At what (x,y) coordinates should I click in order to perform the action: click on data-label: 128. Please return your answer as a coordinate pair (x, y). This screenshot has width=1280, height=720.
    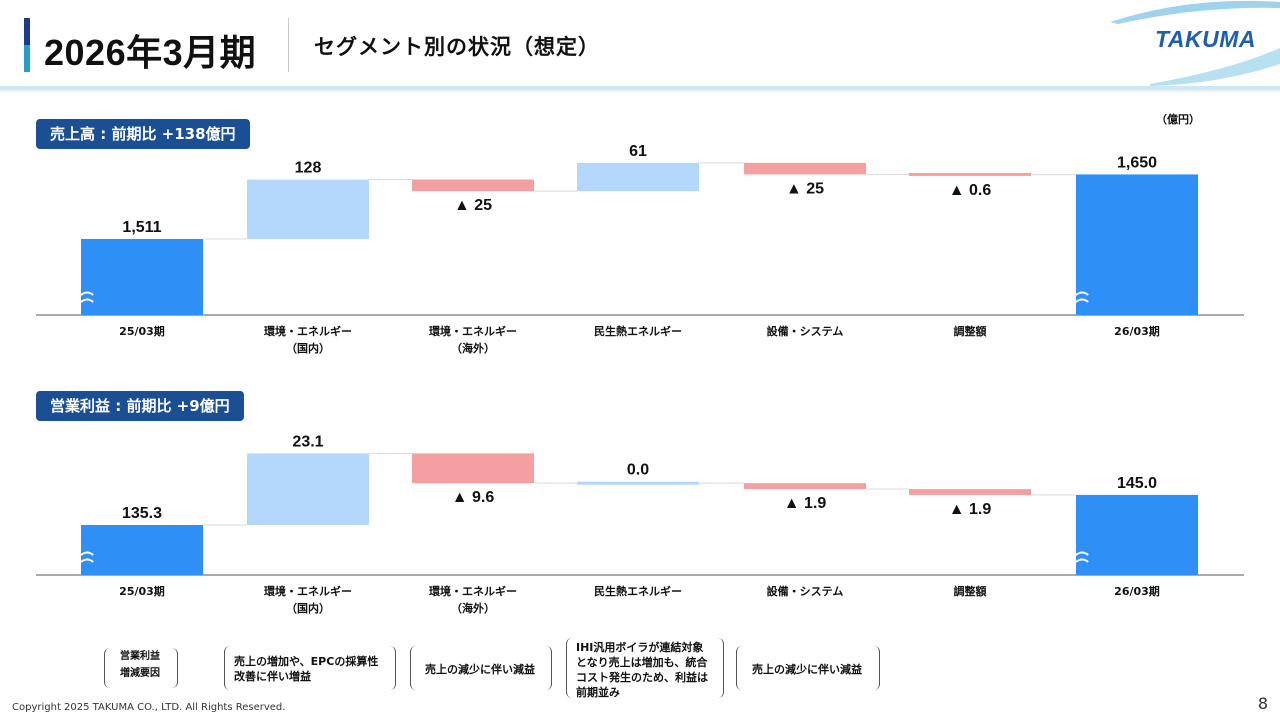
    Looking at the image, I should click on (308, 168).